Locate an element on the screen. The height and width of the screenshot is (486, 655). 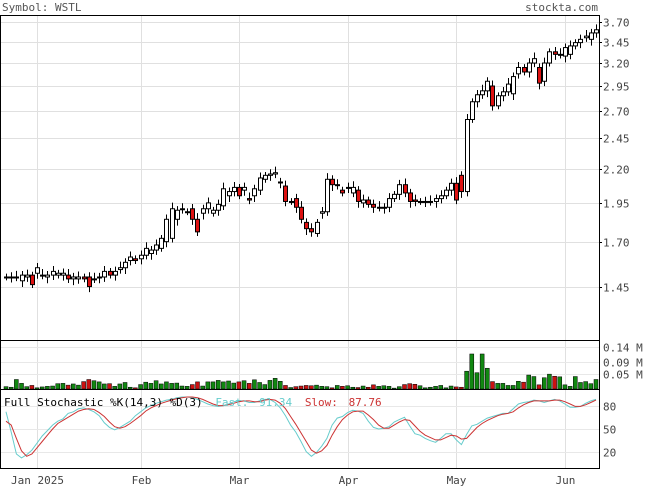
price-tick-label: 3.45 is located at coordinates (616, 43).